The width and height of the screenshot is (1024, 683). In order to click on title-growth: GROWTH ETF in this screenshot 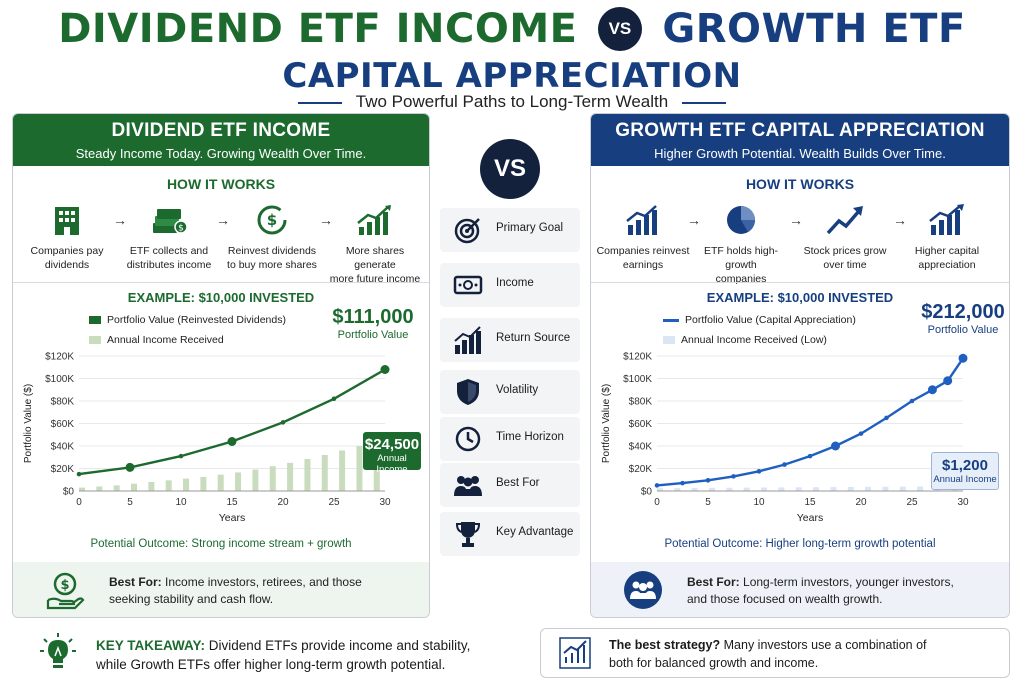, I will do `click(814, 29)`.